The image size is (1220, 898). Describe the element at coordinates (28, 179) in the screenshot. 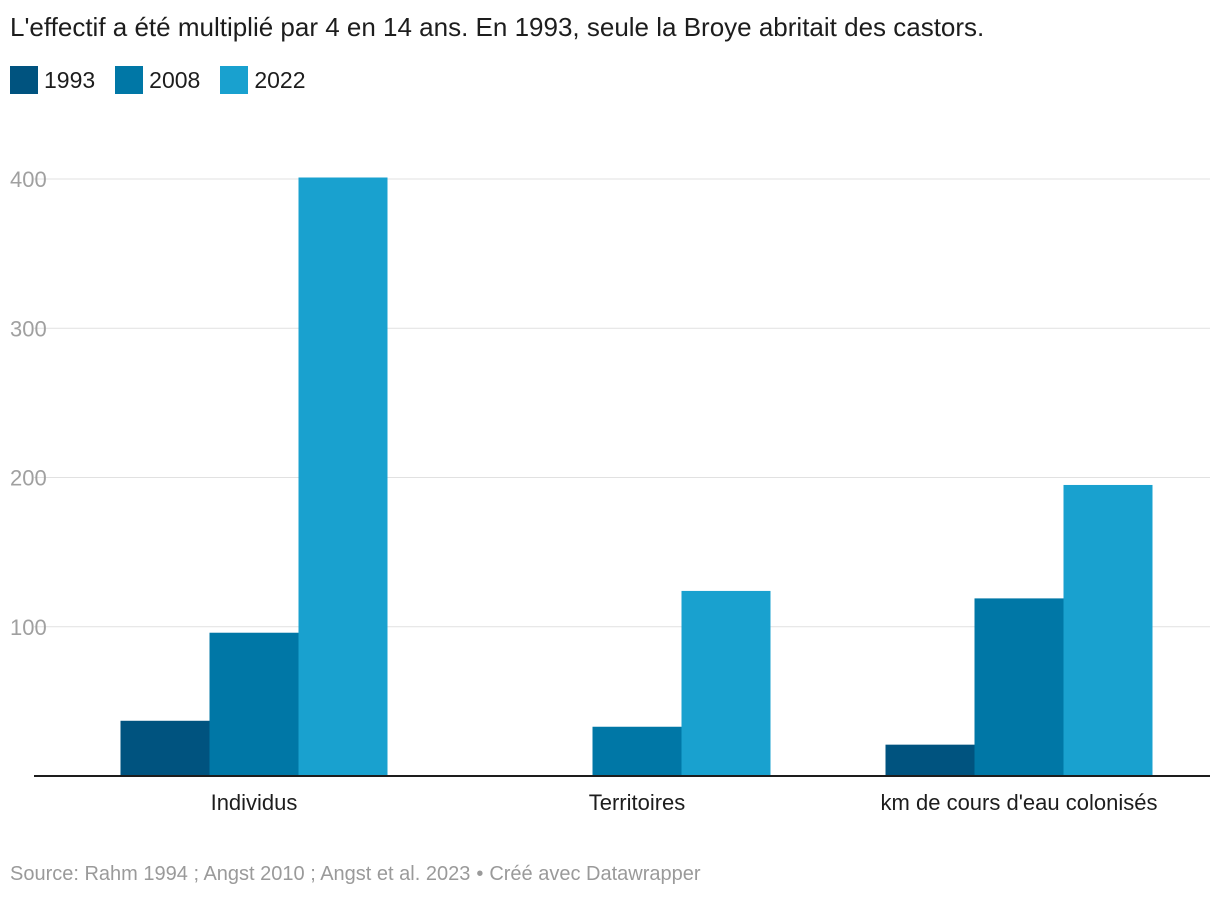

I see `y-tick-label: 400` at that location.